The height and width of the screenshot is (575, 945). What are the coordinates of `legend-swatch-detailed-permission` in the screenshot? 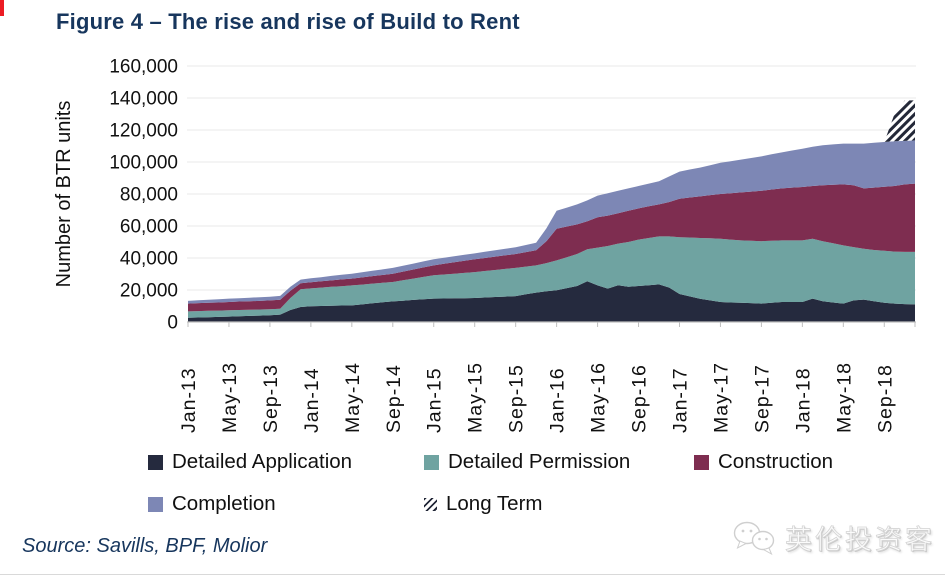 It's located at (431, 462).